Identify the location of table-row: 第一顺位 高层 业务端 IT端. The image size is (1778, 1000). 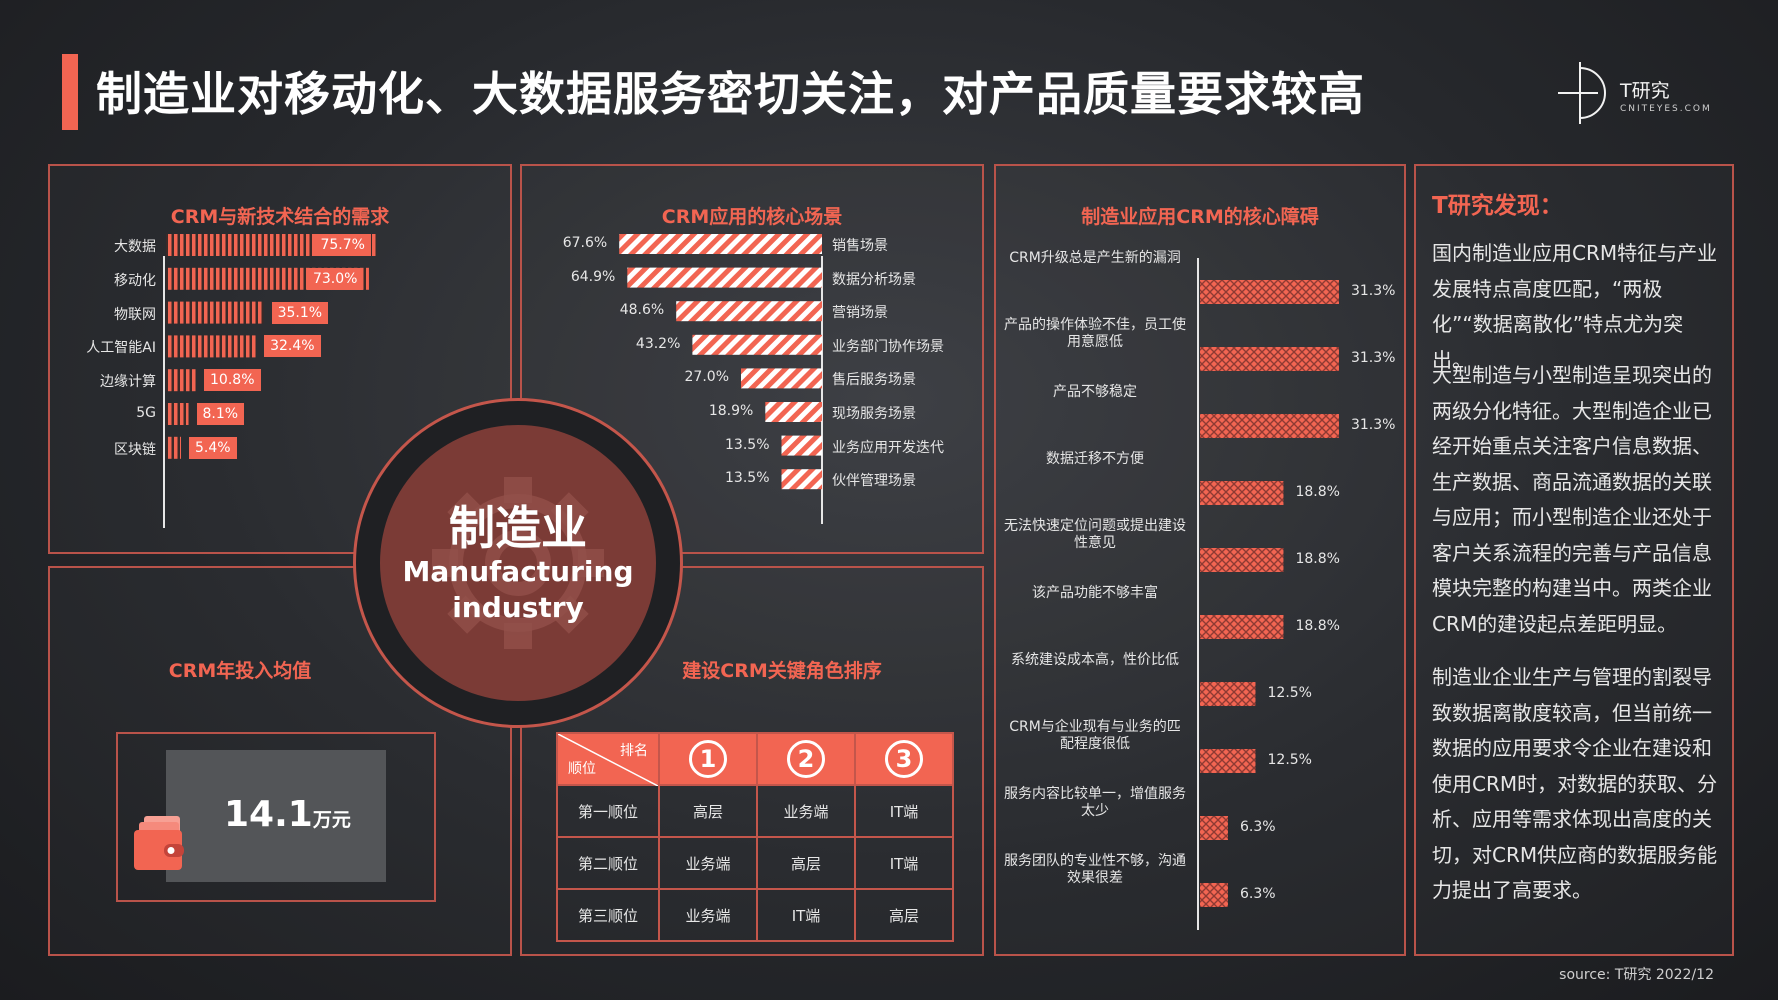
(755, 811).